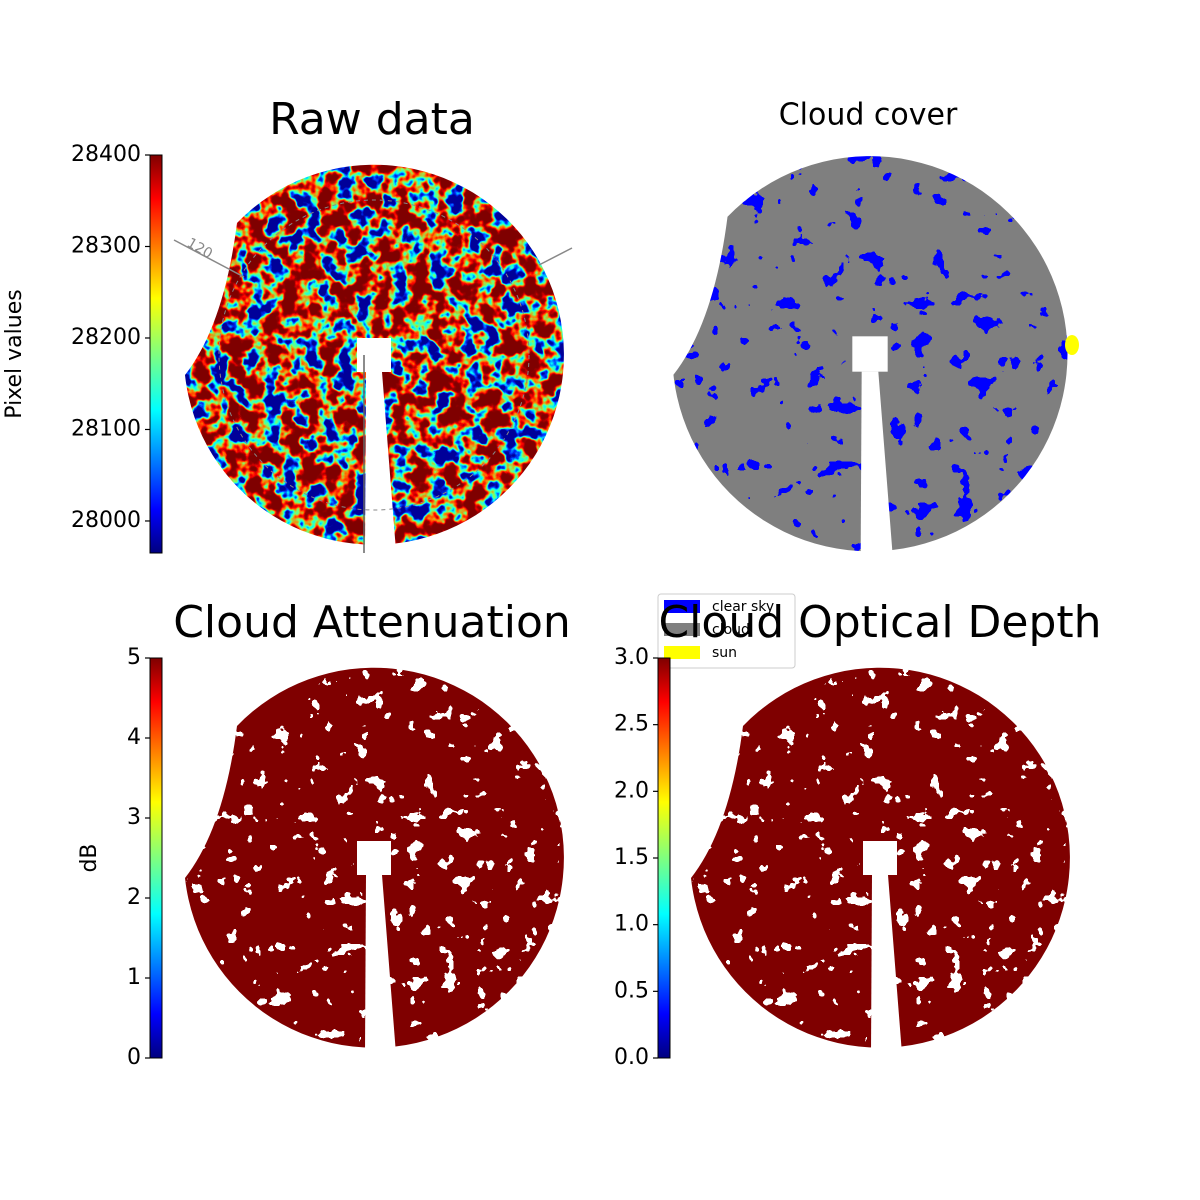 The width and height of the screenshot is (1200, 1200). What do you see at coordinates (106, 428) in the screenshot?
I see `colorbar-tick-label: 28100` at bounding box center [106, 428].